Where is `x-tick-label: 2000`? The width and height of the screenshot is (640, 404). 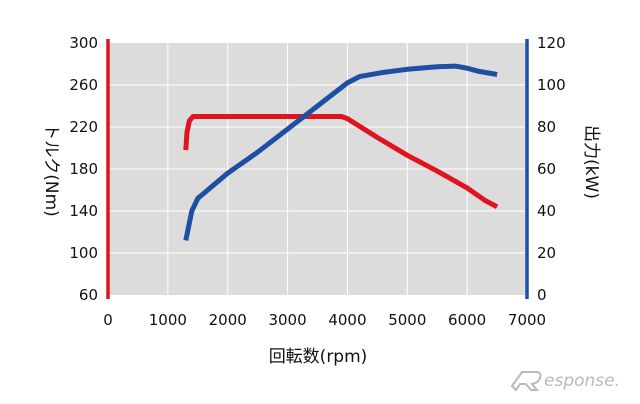
x-tick-label: 2000 is located at coordinates (228, 320).